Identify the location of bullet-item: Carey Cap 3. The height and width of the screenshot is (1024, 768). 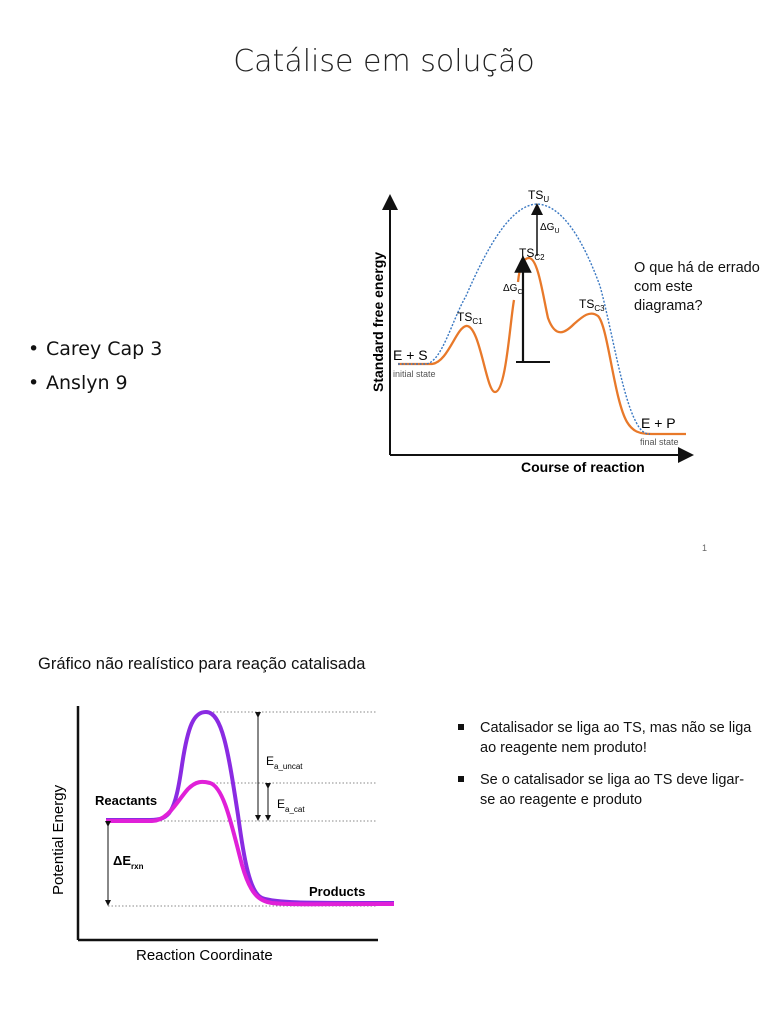
(95, 349).